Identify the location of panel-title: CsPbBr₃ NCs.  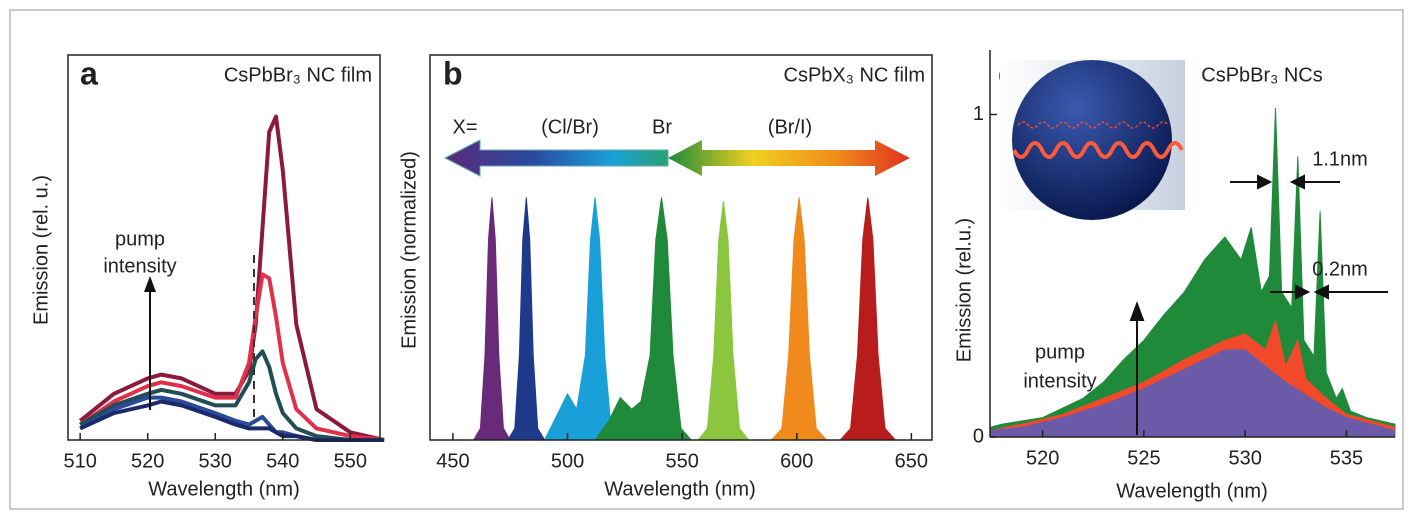
(1262, 75).